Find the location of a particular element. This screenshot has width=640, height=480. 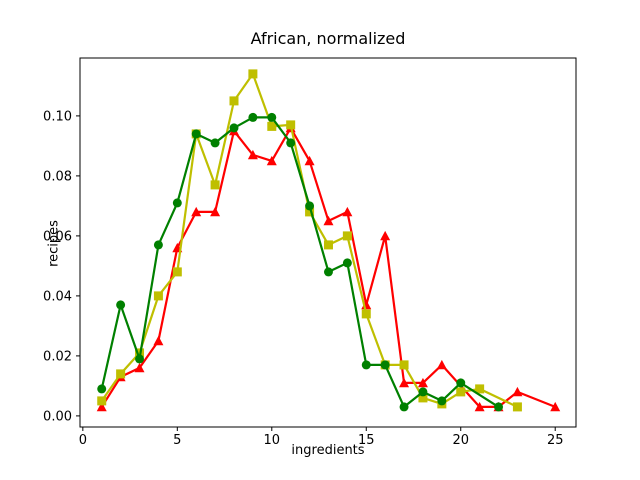

x-tick-label: 0 is located at coordinates (83, 440).